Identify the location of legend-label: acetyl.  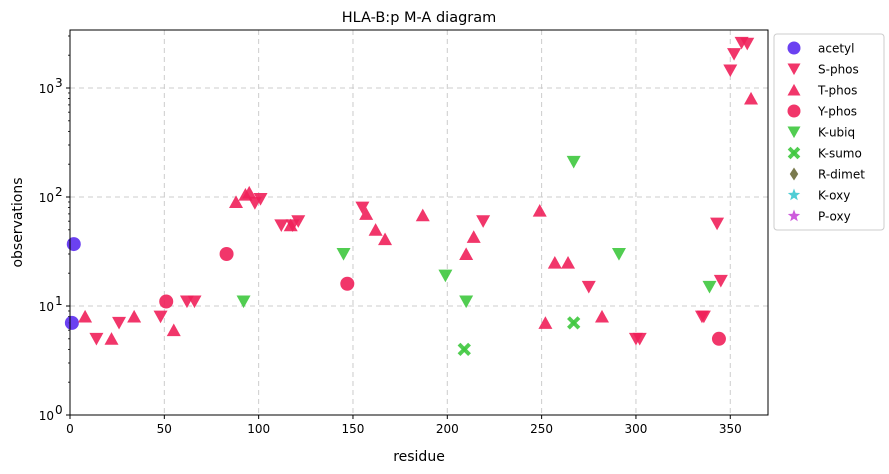
(836, 49).